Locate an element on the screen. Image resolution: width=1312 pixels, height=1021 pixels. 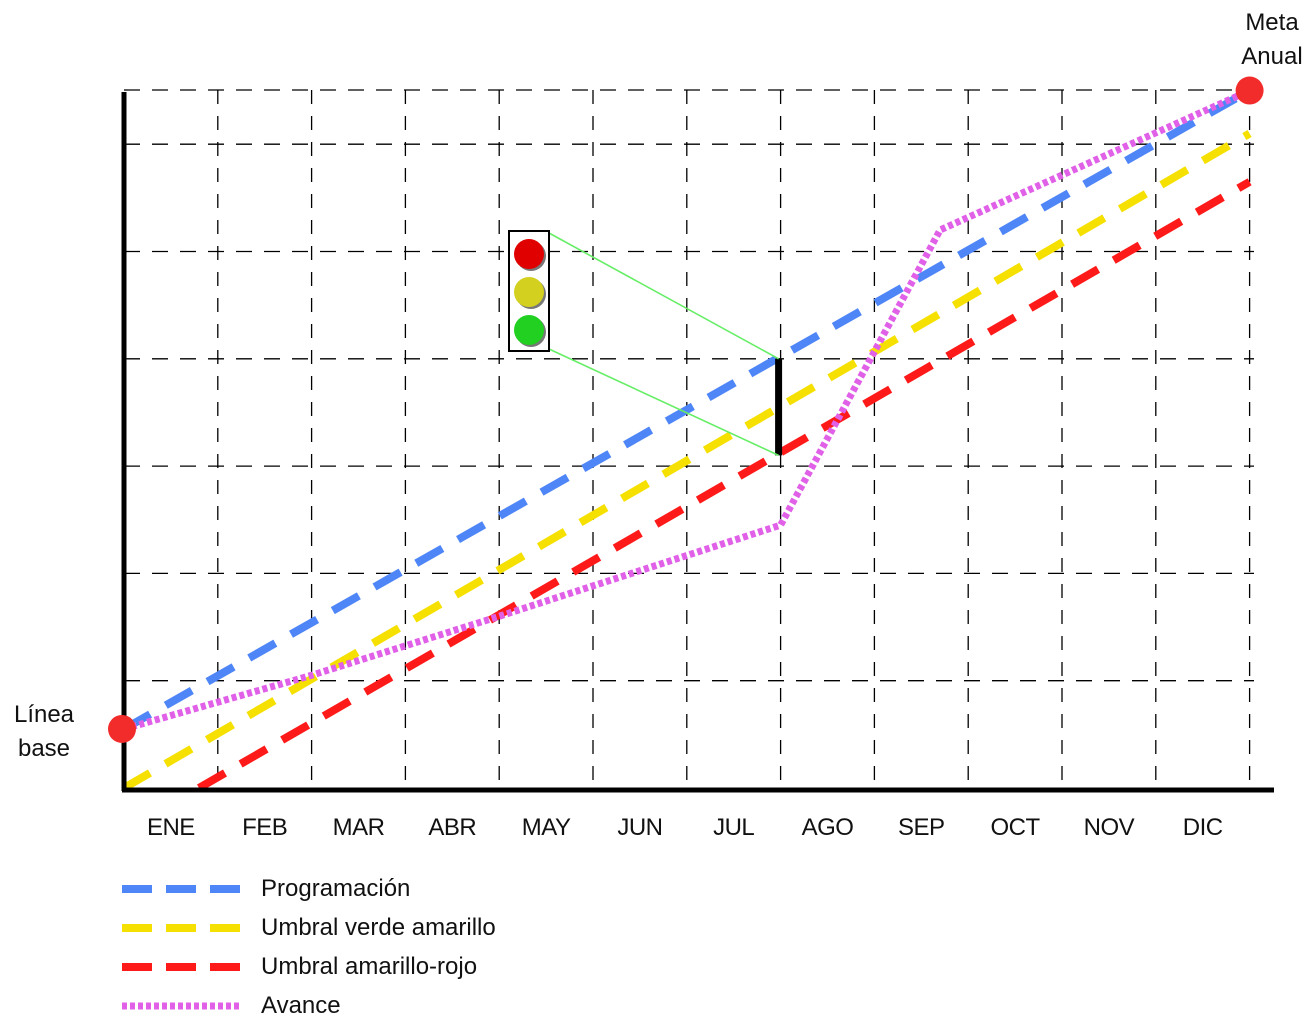
x-tick-label: JUN is located at coordinates (639, 827).